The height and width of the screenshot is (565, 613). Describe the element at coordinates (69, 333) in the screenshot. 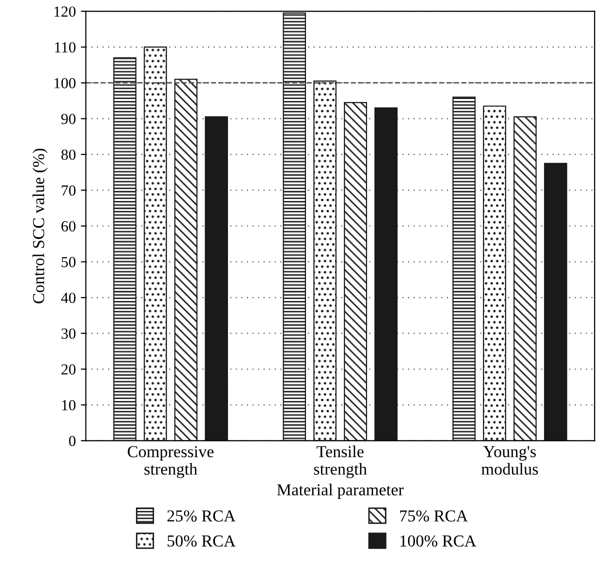

I see `y-tick-label: 30` at that location.